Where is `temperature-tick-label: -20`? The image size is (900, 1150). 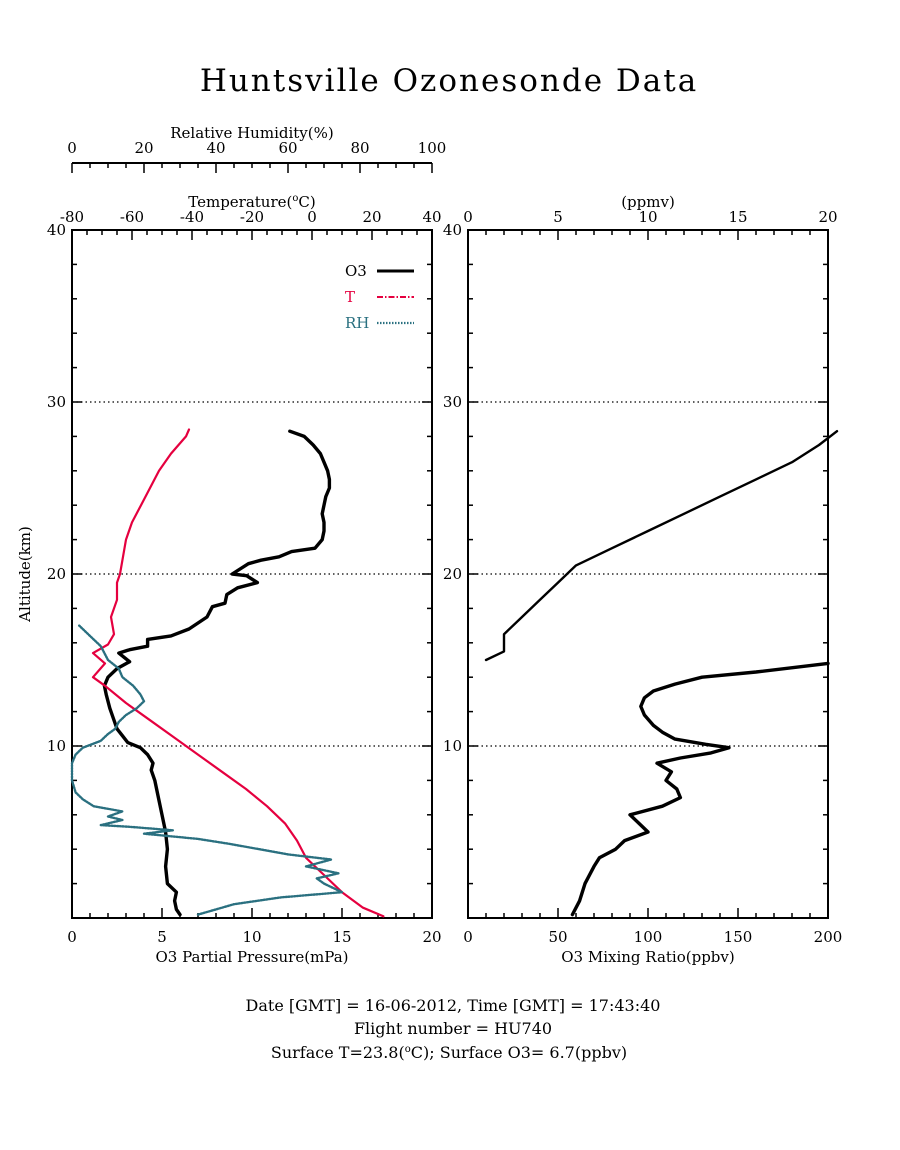
temperature-tick-label: -20 is located at coordinates (252, 217).